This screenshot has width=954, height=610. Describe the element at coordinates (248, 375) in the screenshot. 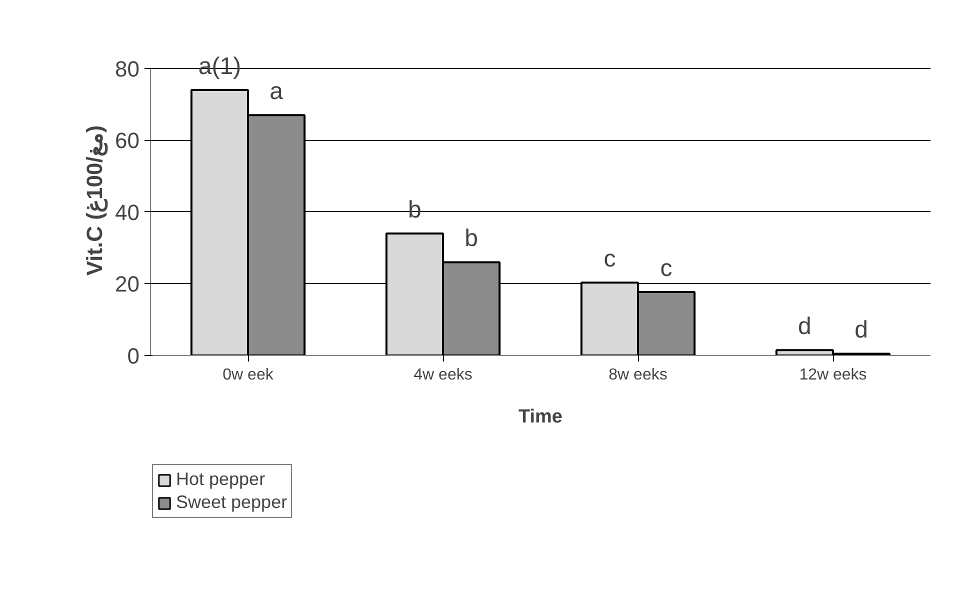

I see `x-tick-label: 0w eek` at that location.